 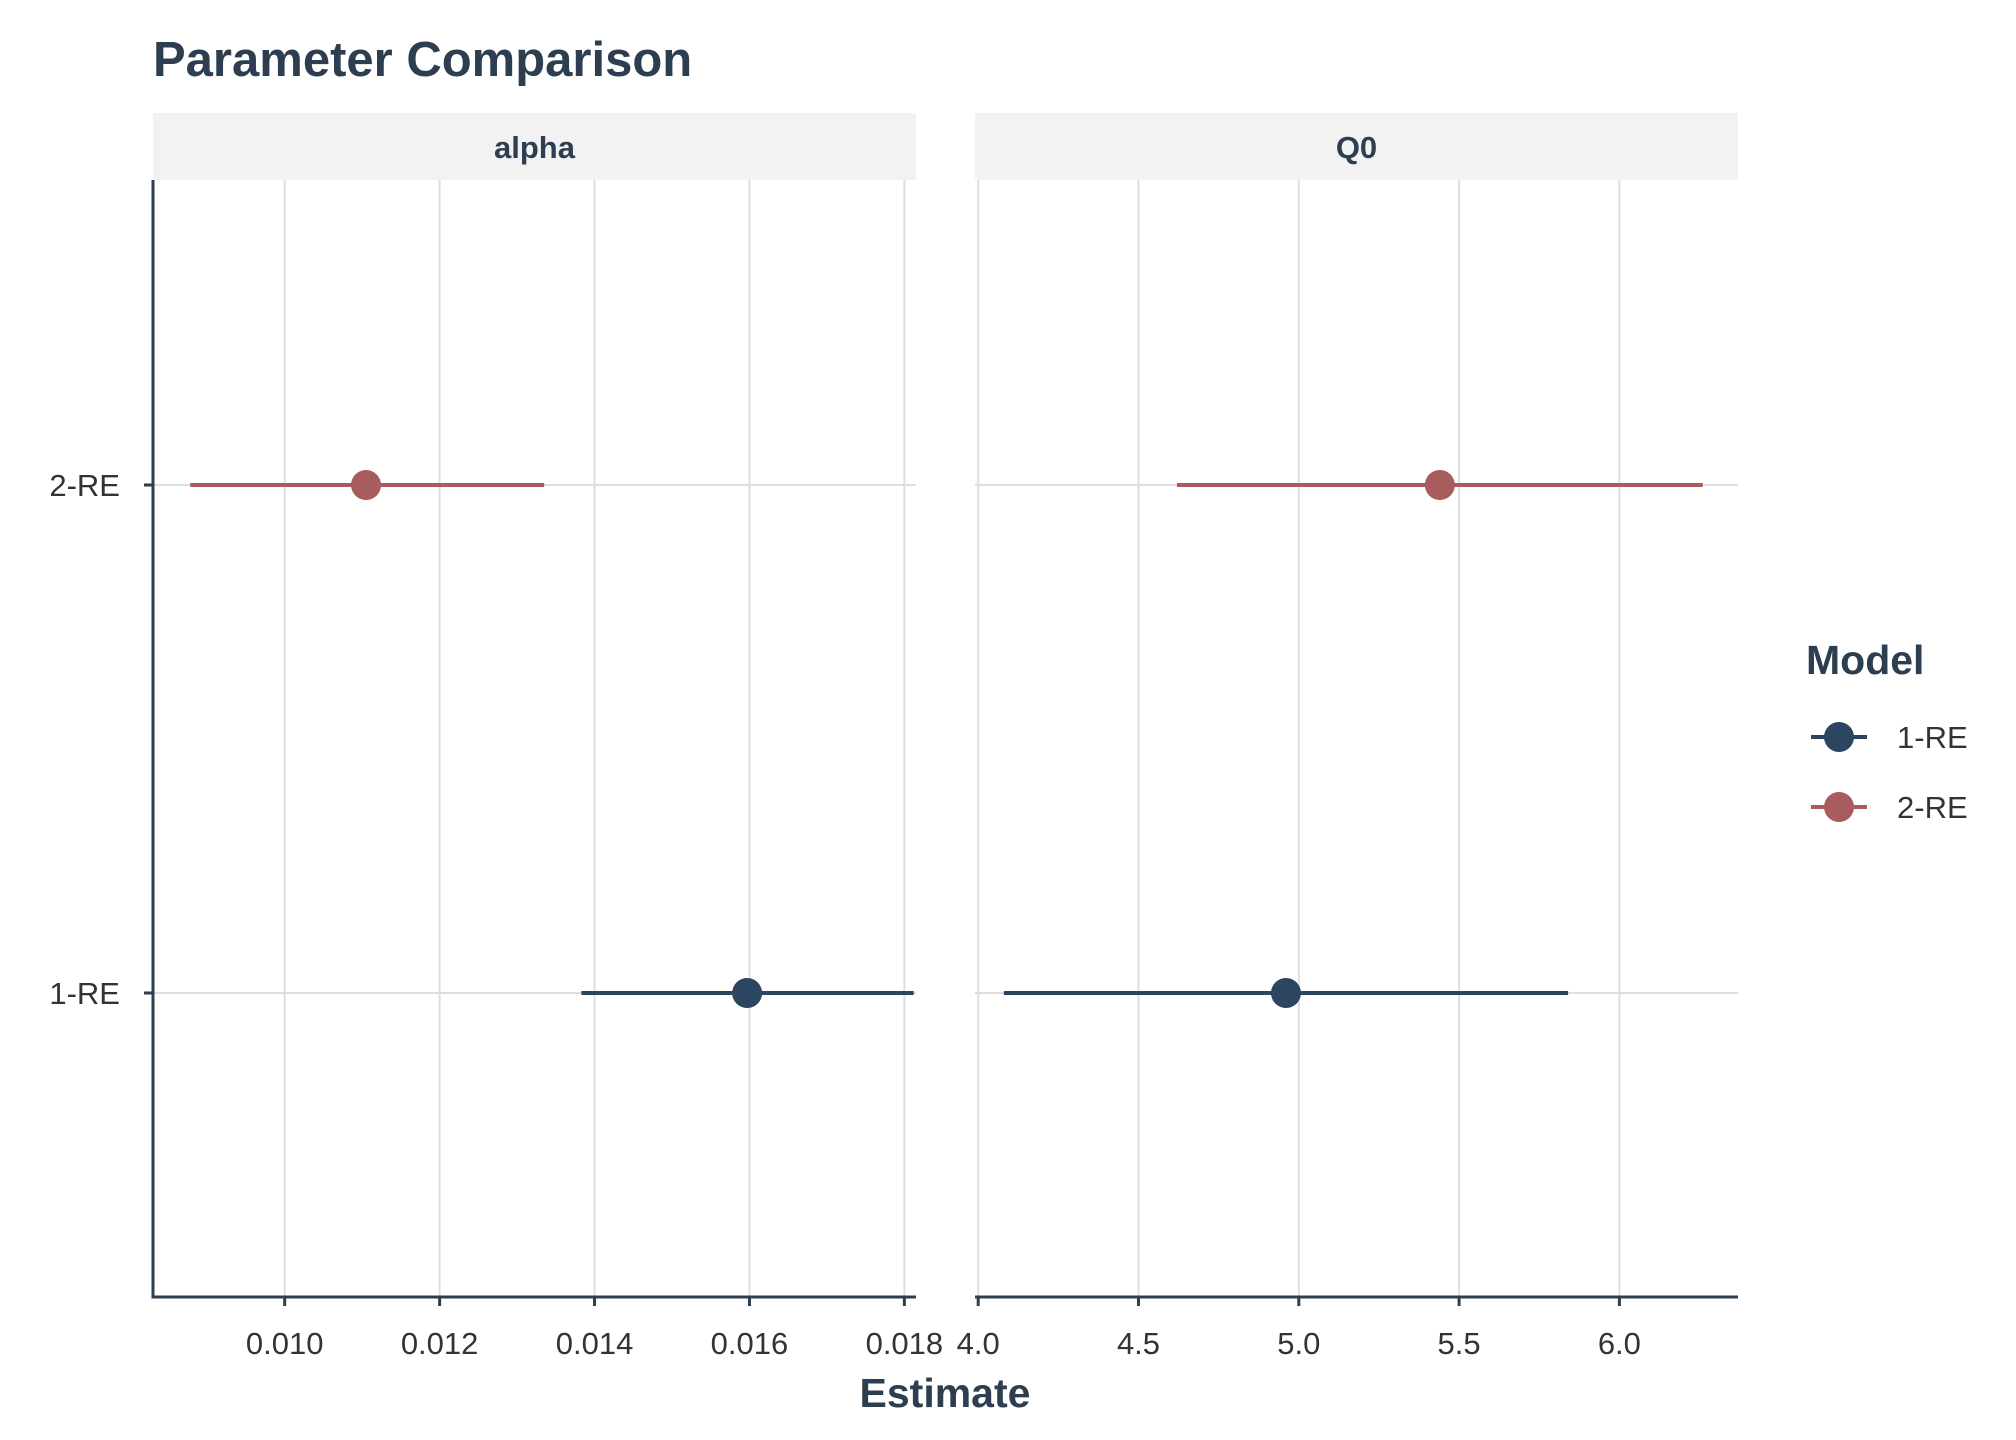 I want to click on x-tick-label: 4.5, so click(x=1138, y=1343).